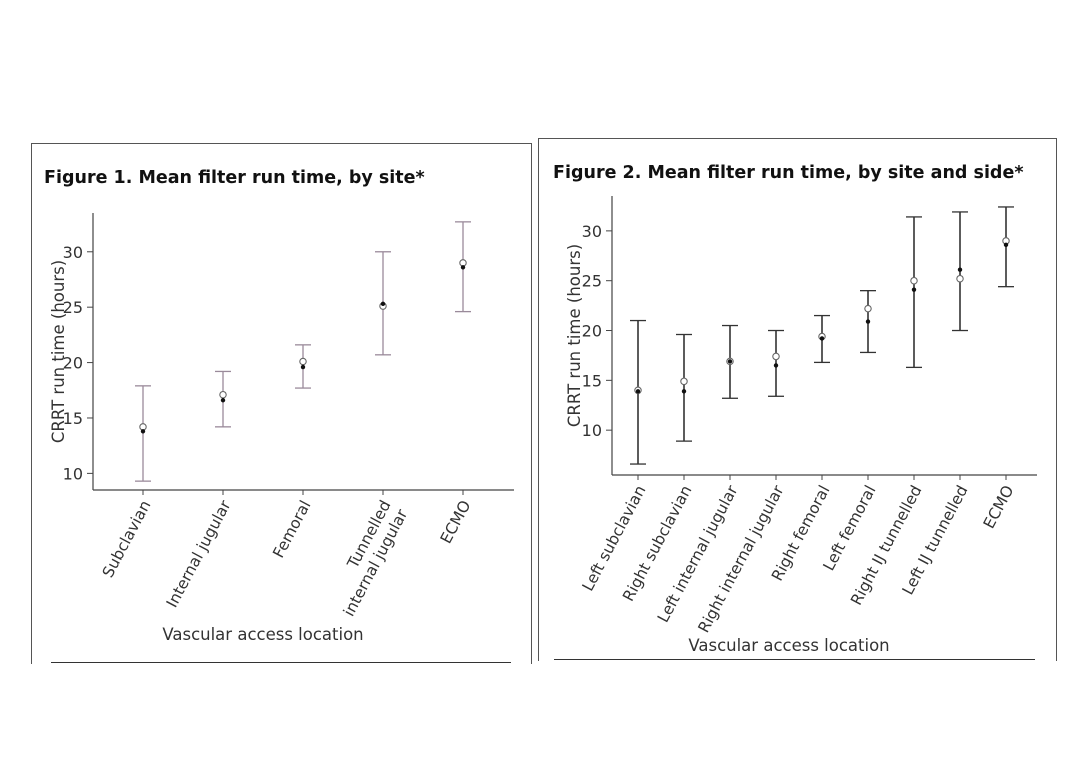  Describe the element at coordinates (234, 178) in the screenshot. I see `figure1-title: Figure 1. Mean filter run time, by site*` at that location.